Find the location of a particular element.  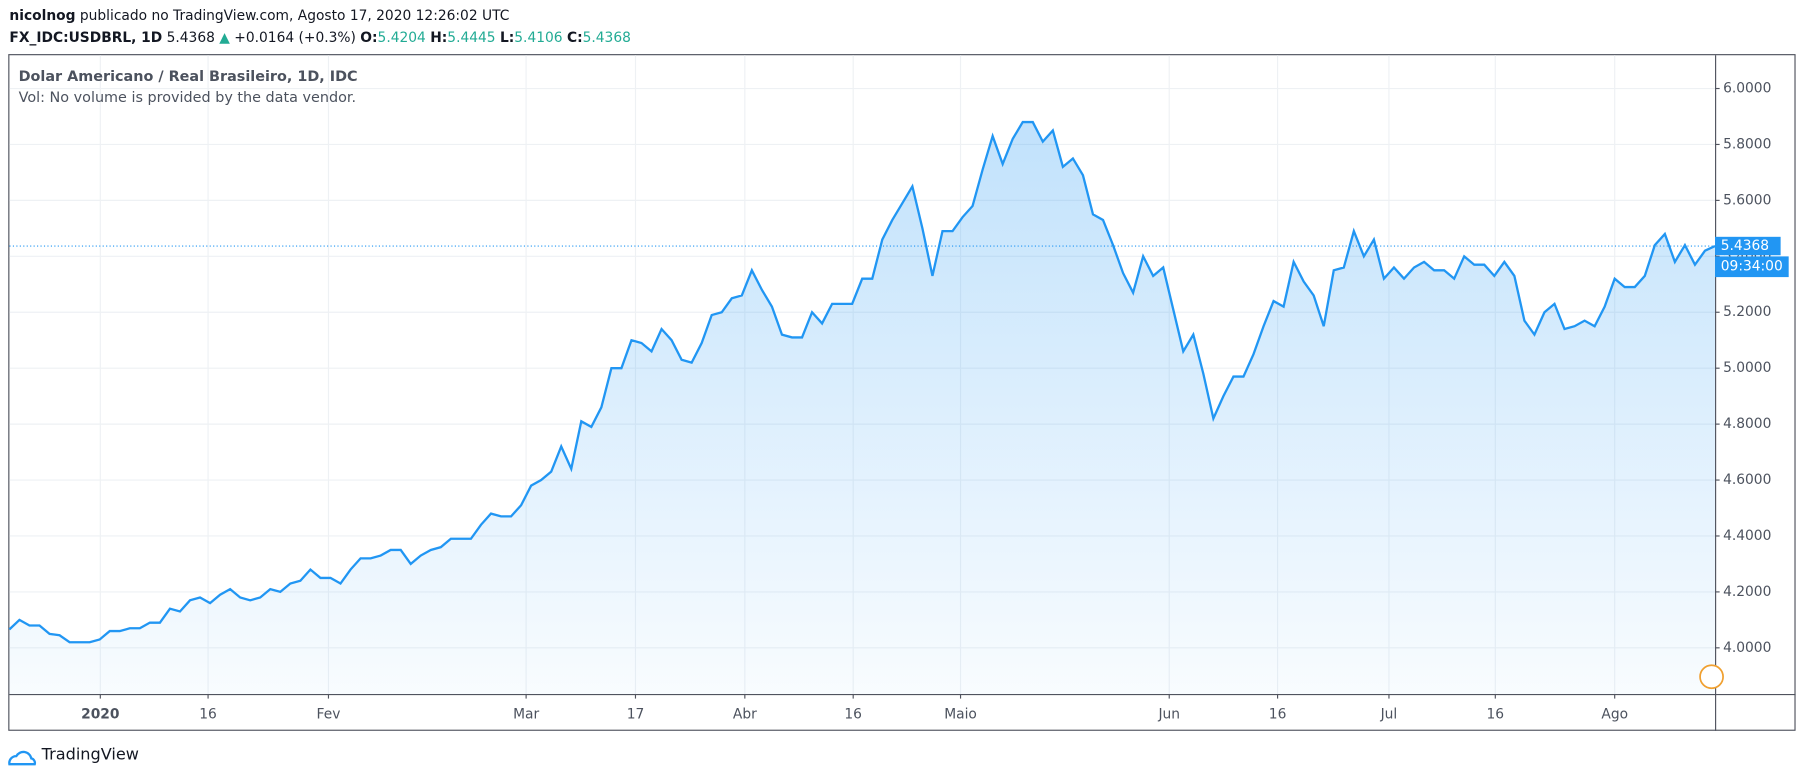

logo-cloud is located at coordinates (22, 758).